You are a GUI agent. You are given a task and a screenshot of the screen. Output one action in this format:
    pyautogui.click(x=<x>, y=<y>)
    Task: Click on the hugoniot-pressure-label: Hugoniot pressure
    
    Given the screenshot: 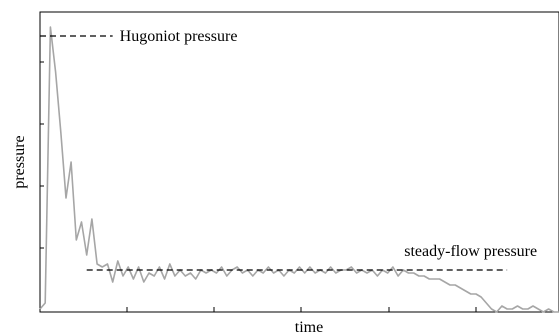 What is the action you would take?
    pyautogui.click(x=179, y=36)
    